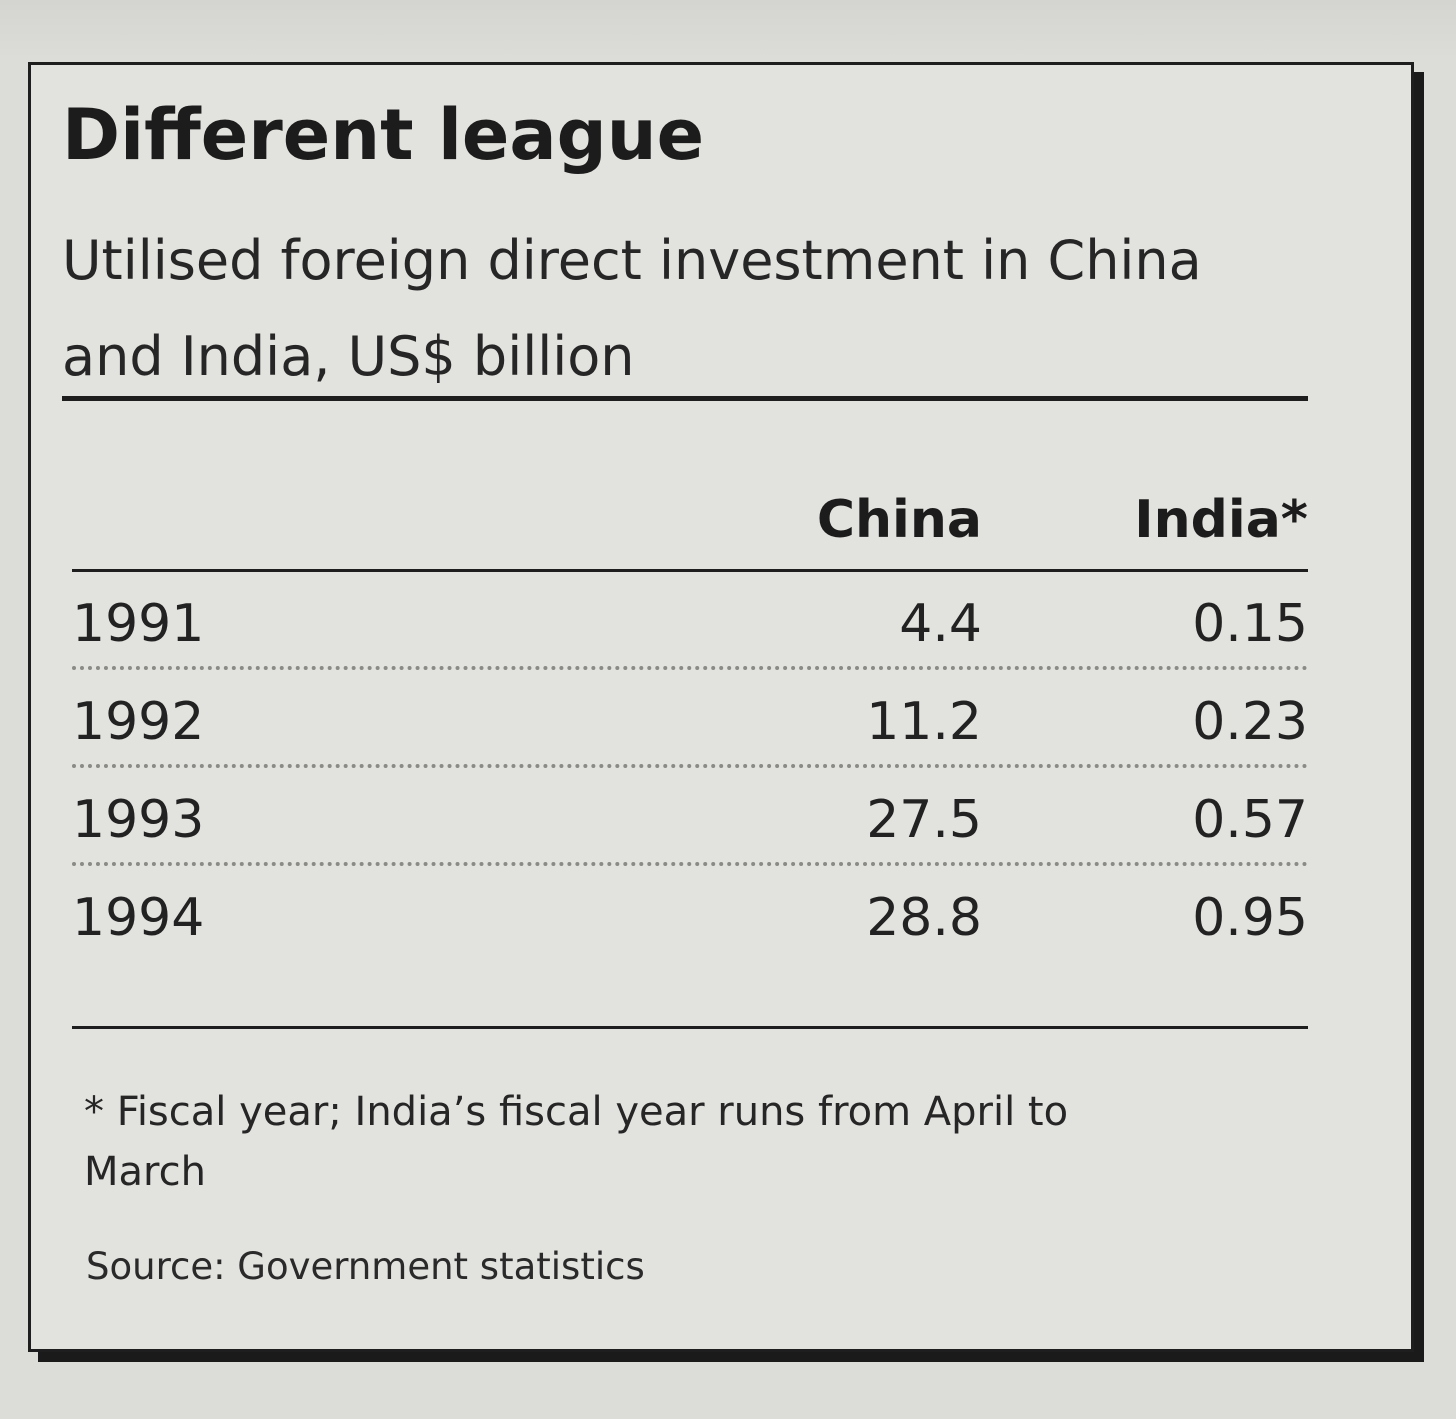 The height and width of the screenshot is (1419, 1456). Describe the element at coordinates (924, 820) in the screenshot. I see `cell-china-value: 27.5` at that location.